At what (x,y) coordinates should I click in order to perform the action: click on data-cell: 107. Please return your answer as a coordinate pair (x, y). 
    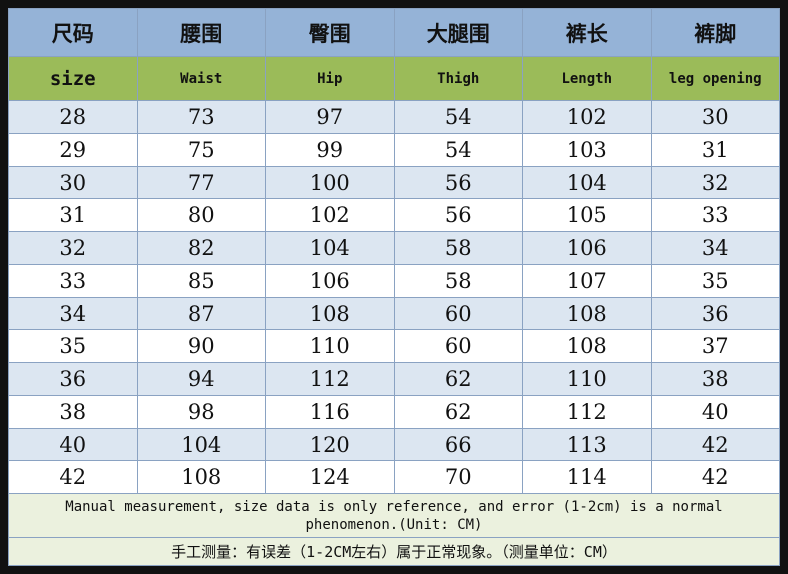
    Looking at the image, I should click on (587, 280).